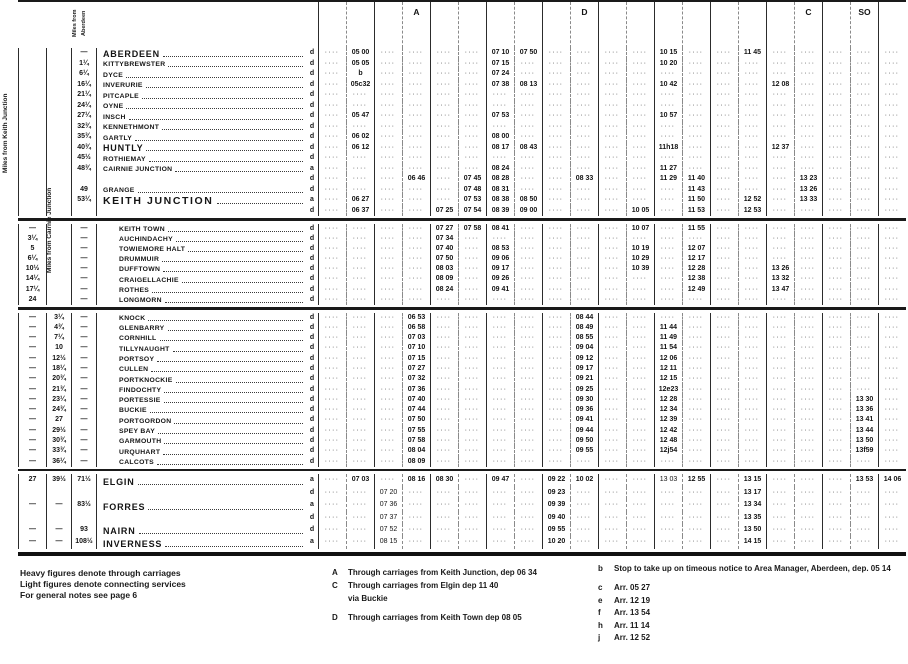  I want to click on miles-aberdeen-cell, so click(83, 179).